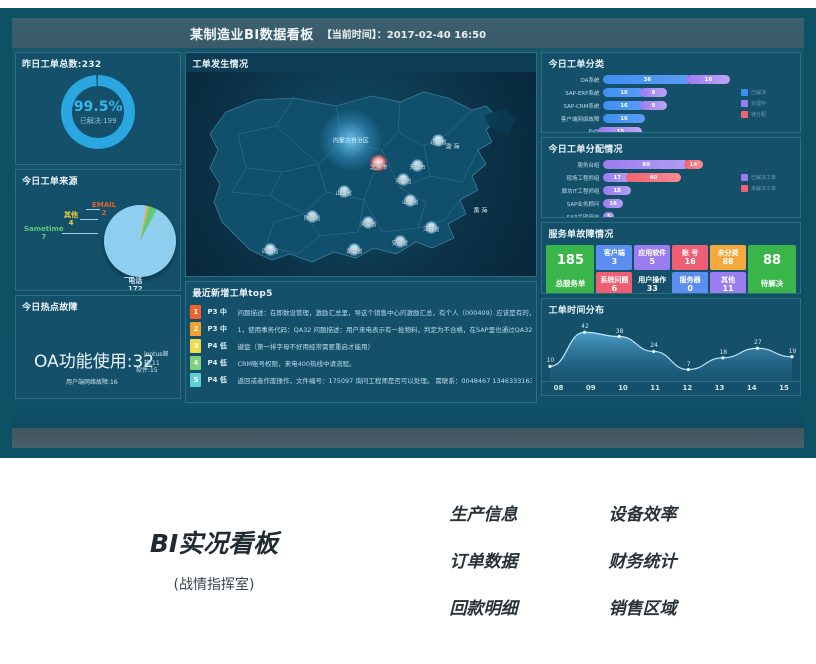  I want to click on fault-tile: 账 号 16, so click(690, 257).